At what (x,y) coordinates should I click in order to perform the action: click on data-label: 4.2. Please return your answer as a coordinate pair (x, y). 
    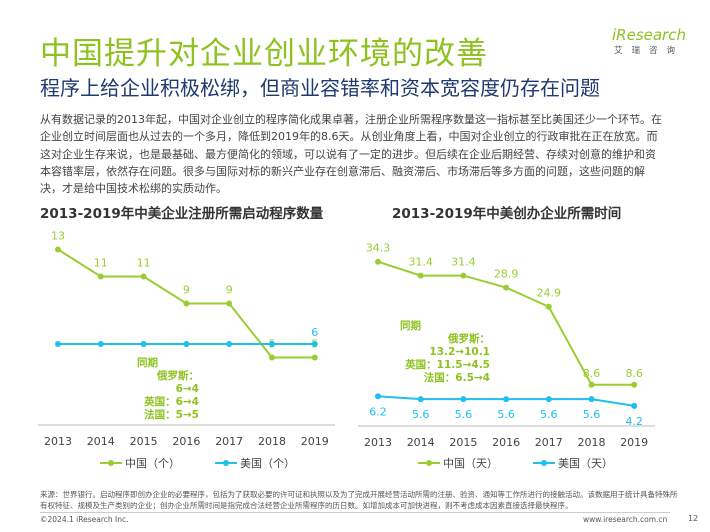
    Looking at the image, I should click on (634, 421).